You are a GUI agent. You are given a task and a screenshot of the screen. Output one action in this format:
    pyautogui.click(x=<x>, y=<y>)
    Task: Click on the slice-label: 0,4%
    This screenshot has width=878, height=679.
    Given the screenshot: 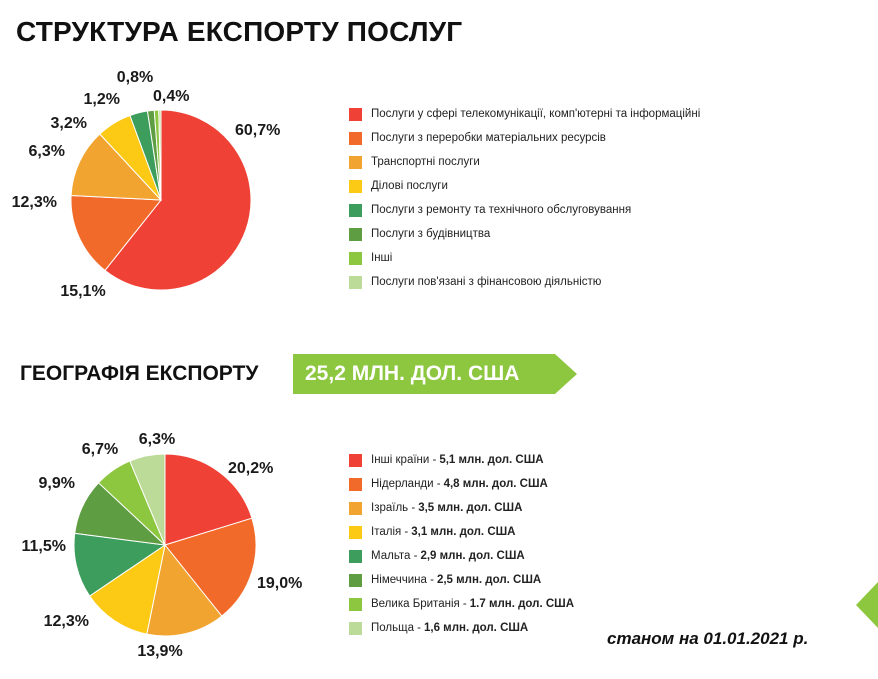 What is the action you would take?
    pyautogui.click(x=171, y=96)
    